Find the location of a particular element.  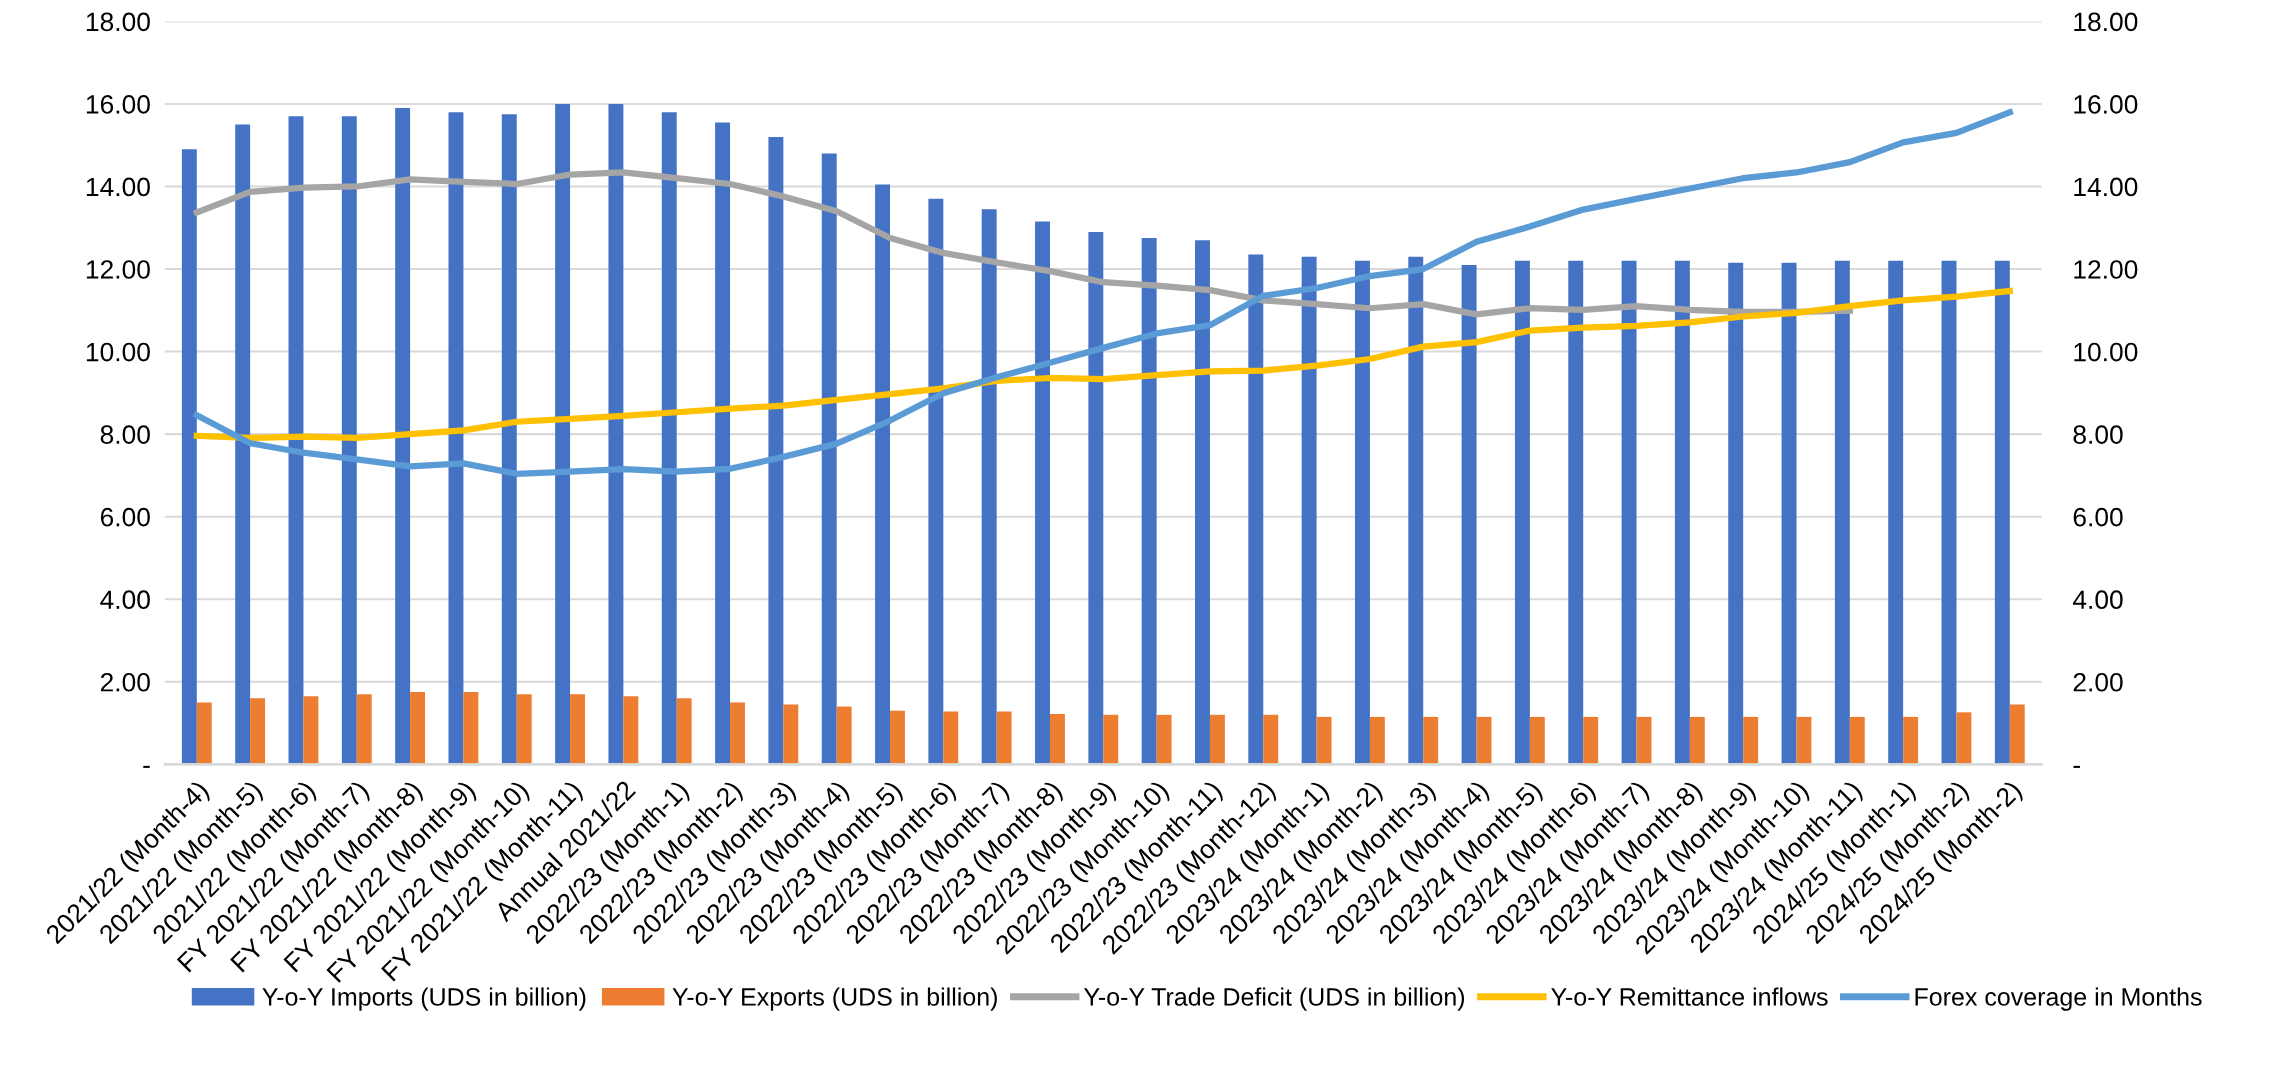

y-tick-label: 10.00 is located at coordinates (118, 352).